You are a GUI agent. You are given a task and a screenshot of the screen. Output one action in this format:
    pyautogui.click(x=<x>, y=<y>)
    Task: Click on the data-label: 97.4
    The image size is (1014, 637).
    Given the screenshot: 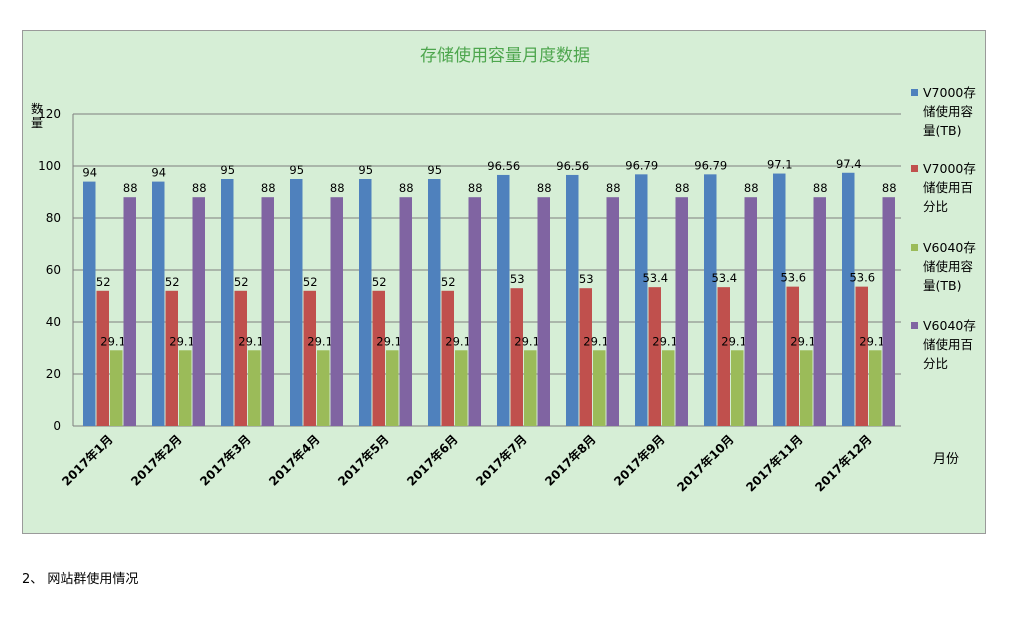 What is the action you would take?
    pyautogui.click(x=849, y=164)
    